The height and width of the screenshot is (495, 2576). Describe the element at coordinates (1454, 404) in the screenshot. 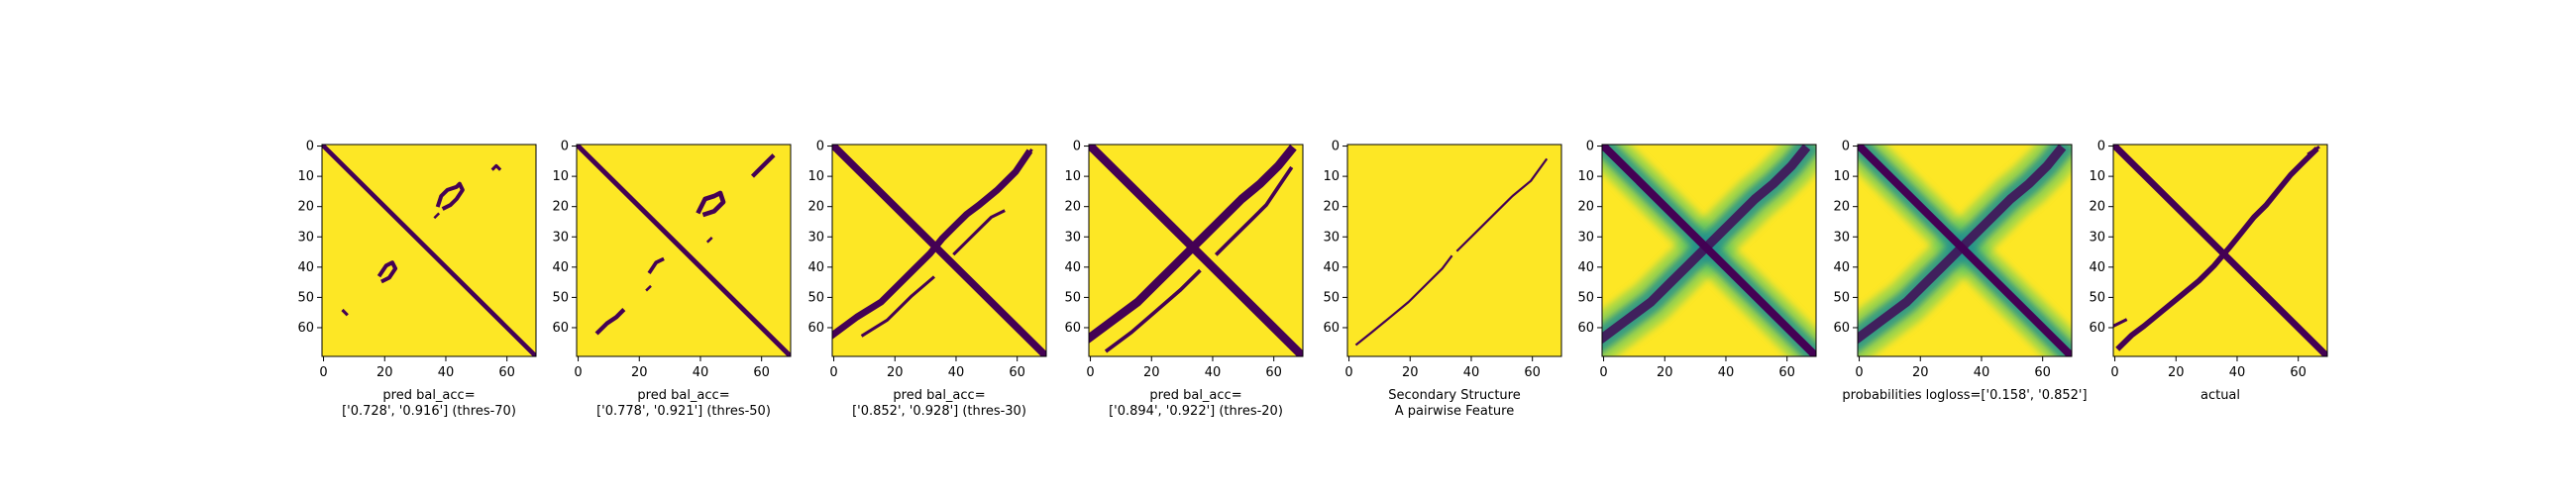

I see `x-axis-label: Secondary Structure A pairwise Feature` at that location.